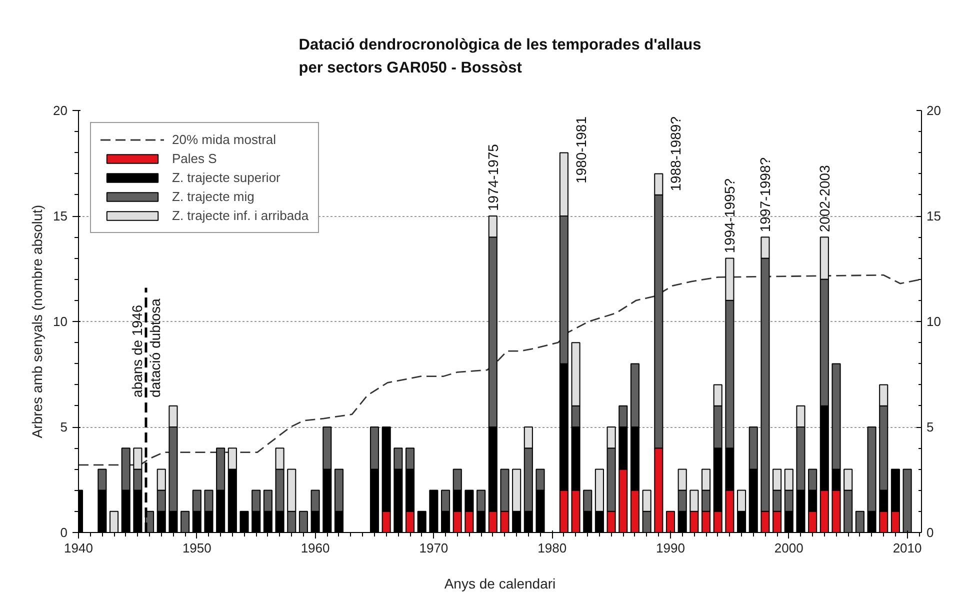 The image size is (955, 603). What do you see at coordinates (60, 216) in the screenshot?
I see `y-tick-label: 15` at bounding box center [60, 216].